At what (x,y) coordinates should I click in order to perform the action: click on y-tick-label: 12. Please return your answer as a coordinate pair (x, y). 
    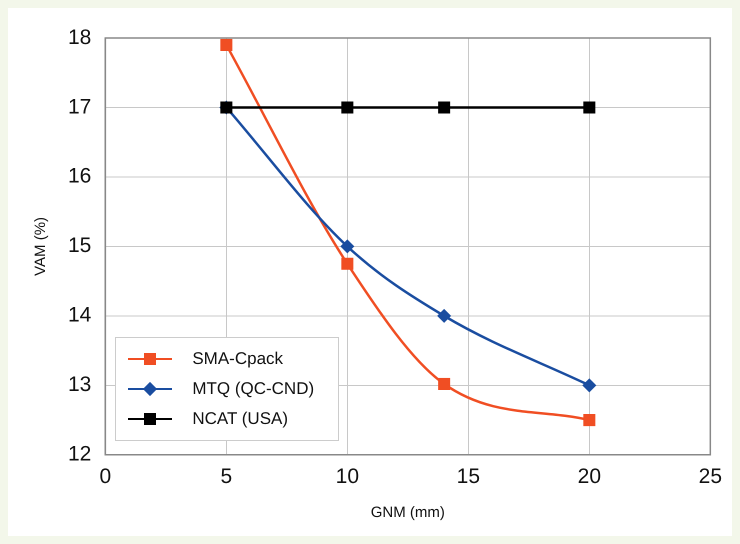
    Looking at the image, I should click on (80, 454).